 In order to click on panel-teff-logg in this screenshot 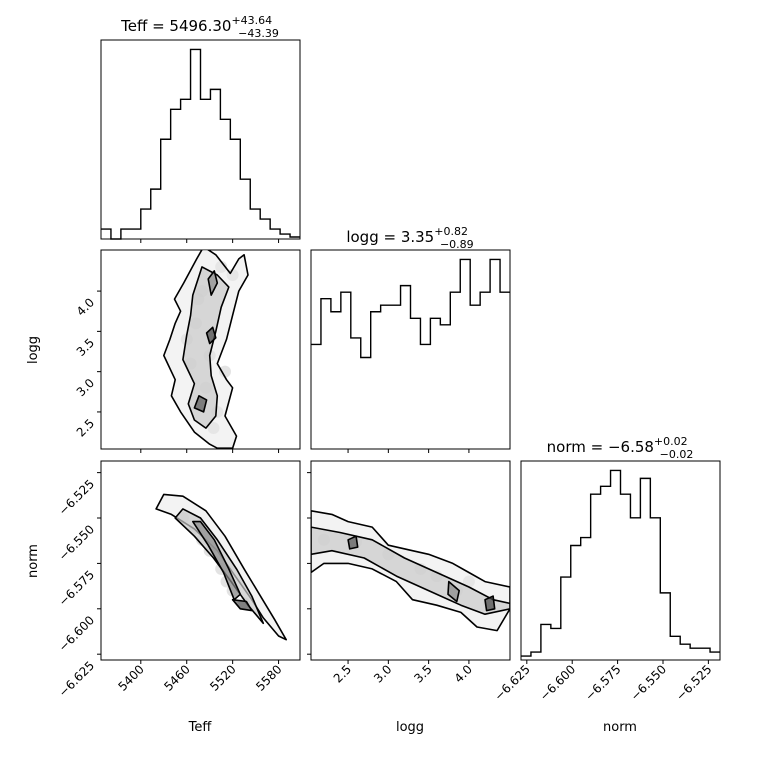, I will do `click(200, 349)`.